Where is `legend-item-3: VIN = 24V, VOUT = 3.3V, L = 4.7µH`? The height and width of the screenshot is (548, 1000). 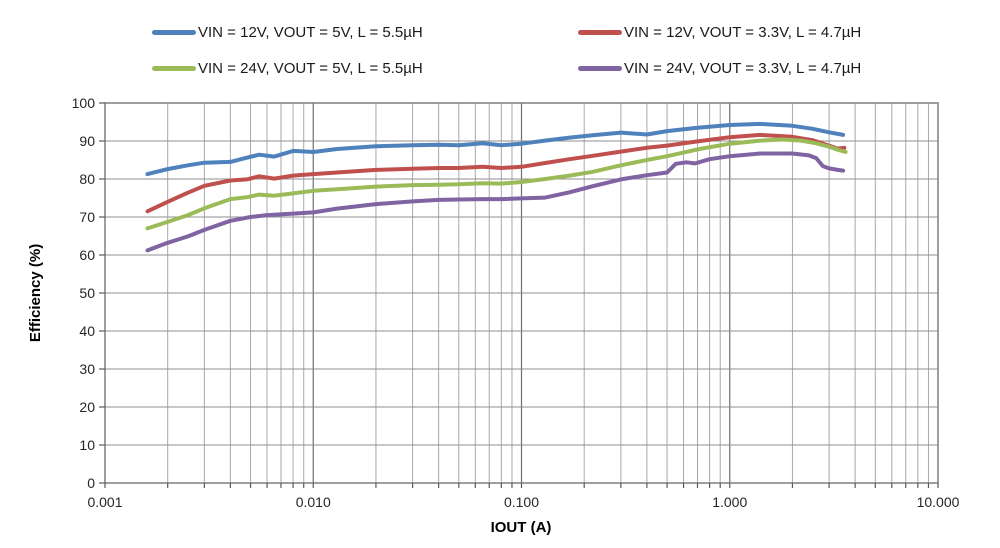 legend-item-3: VIN = 24V, VOUT = 3.3V, L = 4.7µH is located at coordinates (719, 68).